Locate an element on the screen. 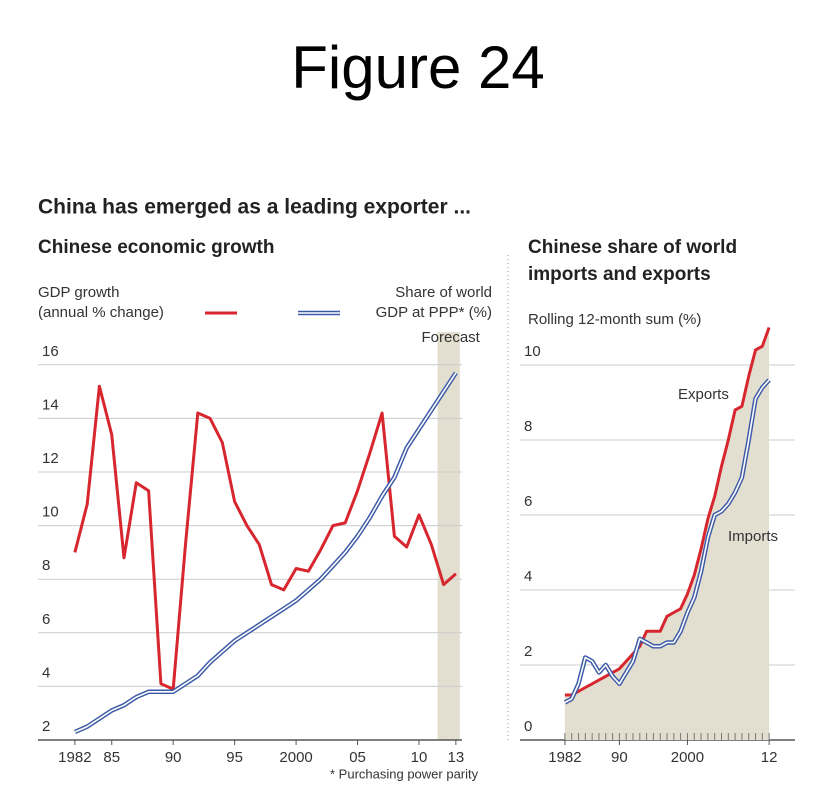  y-tick-label: 14 is located at coordinates (50, 404).